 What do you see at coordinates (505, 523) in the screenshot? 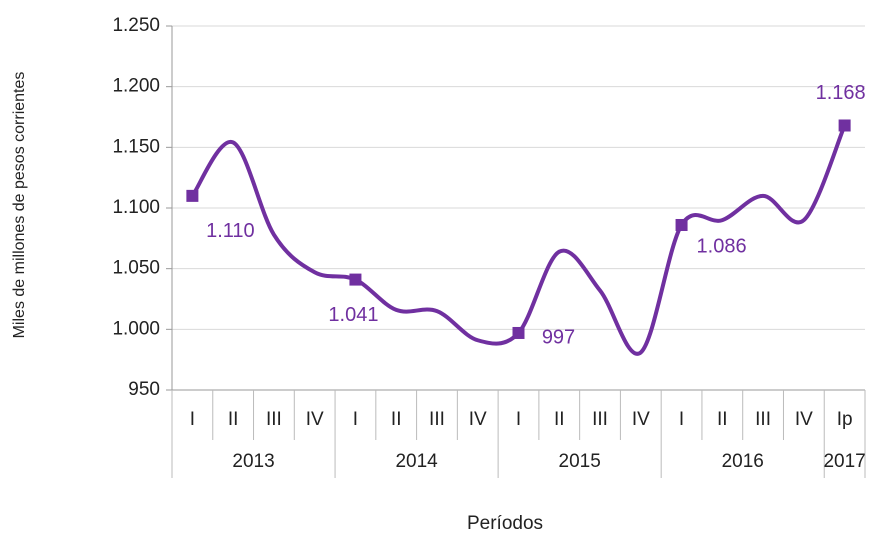
I see `x-axis-title: Períodos` at bounding box center [505, 523].